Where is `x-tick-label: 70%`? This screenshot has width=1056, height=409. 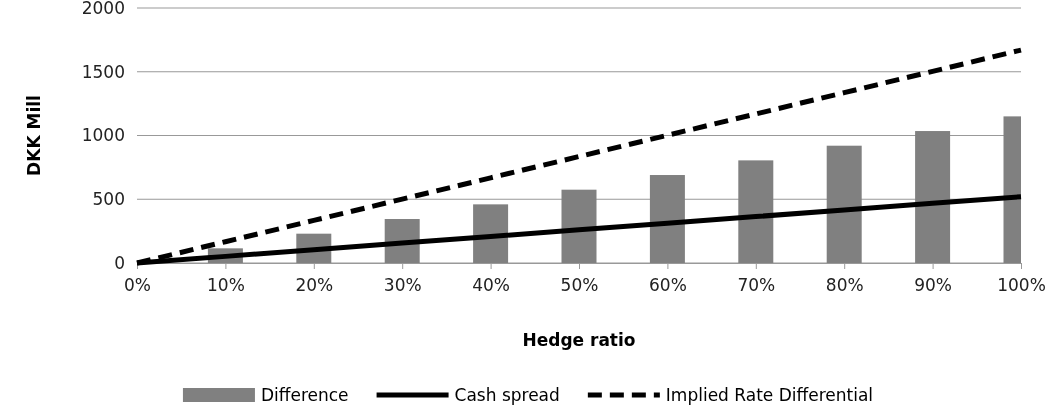 x-tick-label: 70% is located at coordinates (756, 285).